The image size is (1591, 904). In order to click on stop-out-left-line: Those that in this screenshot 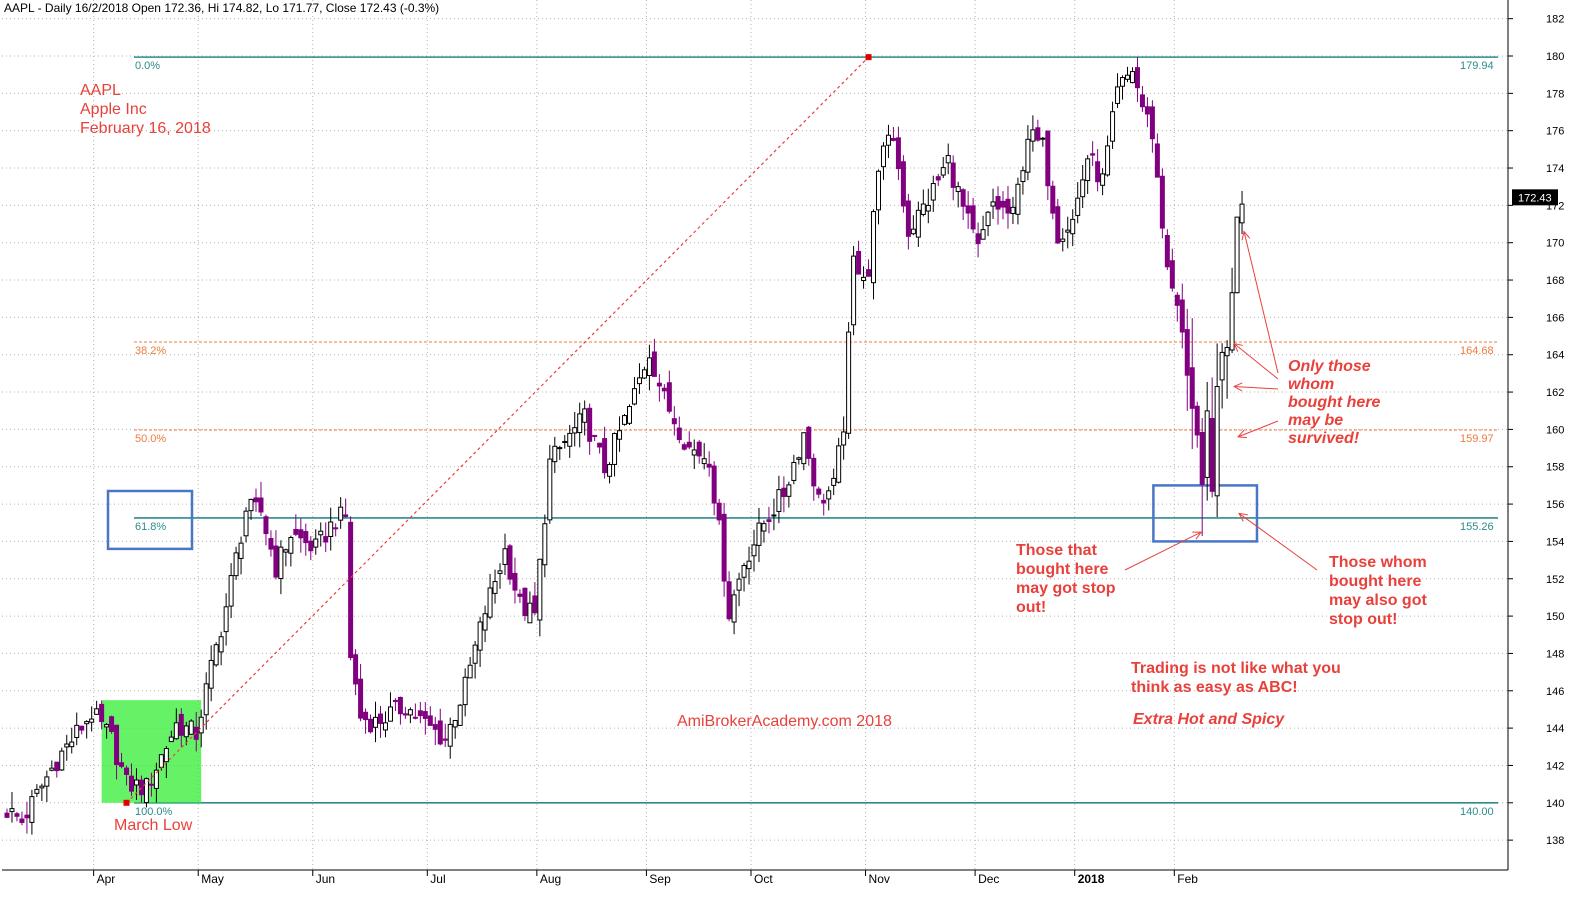, I will do `click(1057, 550)`.